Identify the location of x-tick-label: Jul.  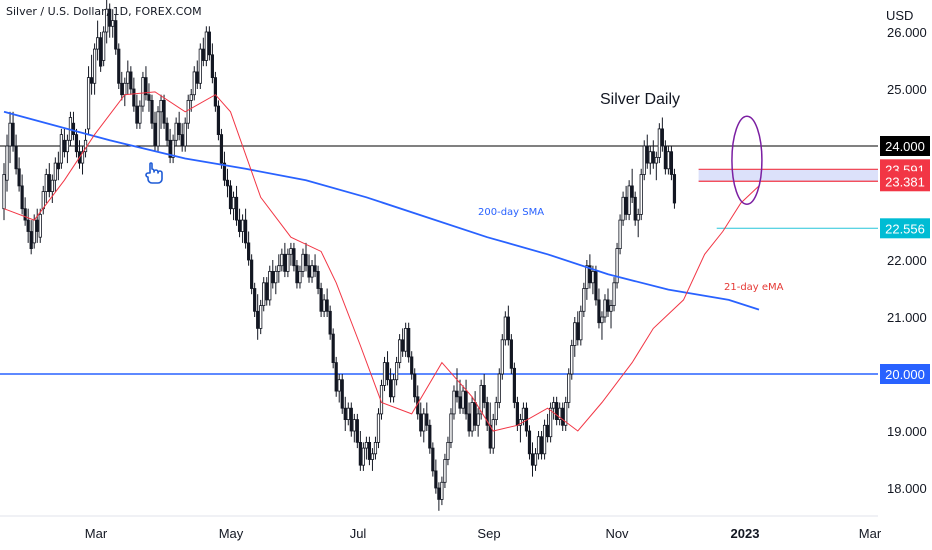
(358, 533).